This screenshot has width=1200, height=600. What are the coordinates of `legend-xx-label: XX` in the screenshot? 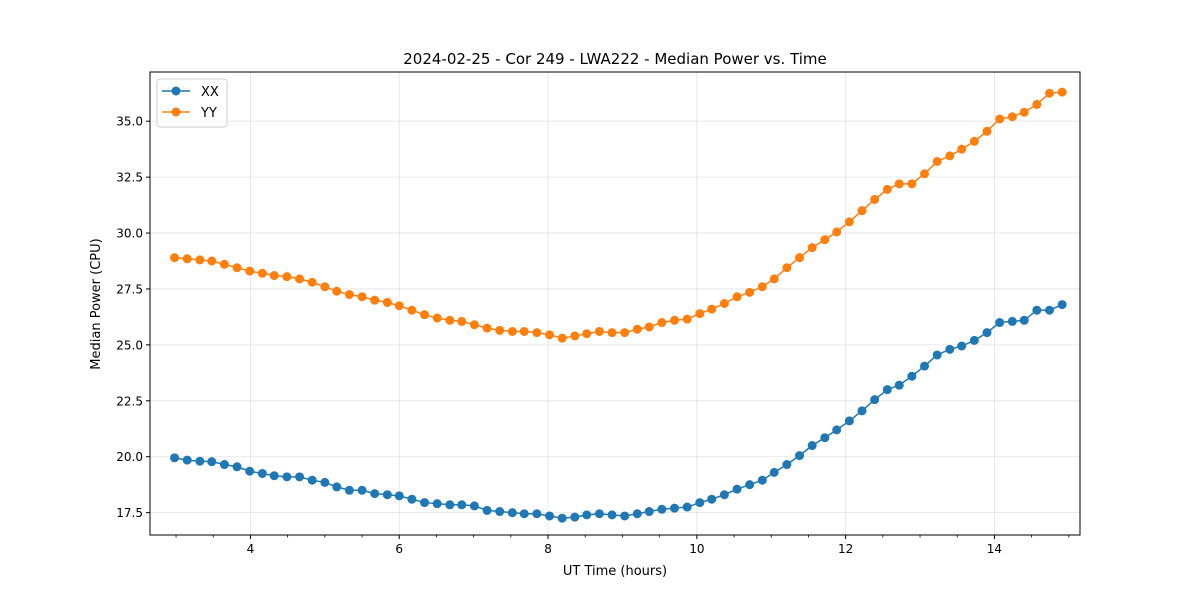 It's located at (210, 92).